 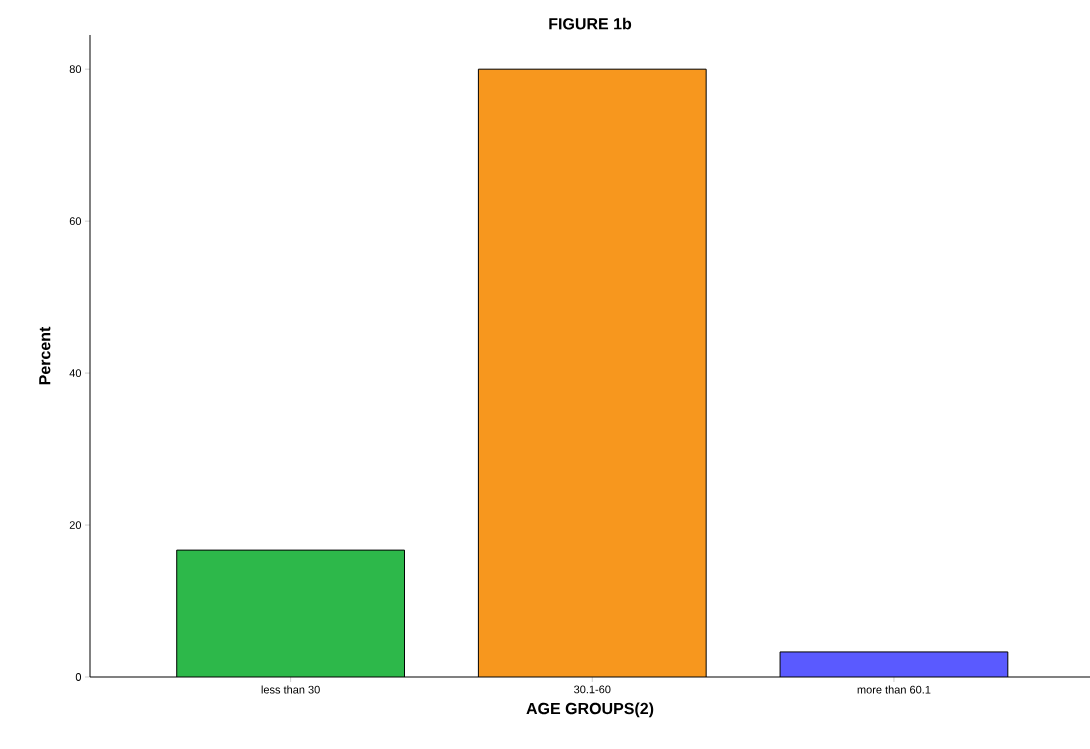 I want to click on x-tick-label: more than 60.1, so click(x=894, y=689).